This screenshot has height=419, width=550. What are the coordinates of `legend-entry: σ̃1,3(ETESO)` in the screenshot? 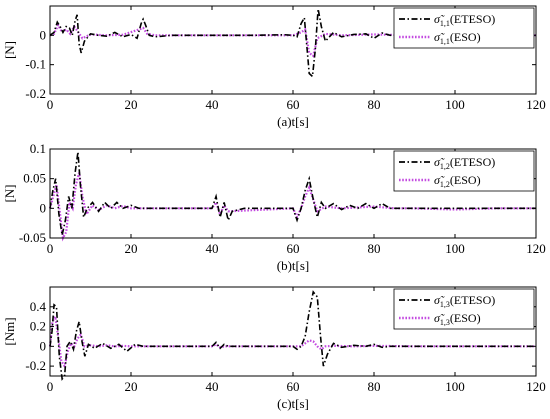 It's located at (464, 301).